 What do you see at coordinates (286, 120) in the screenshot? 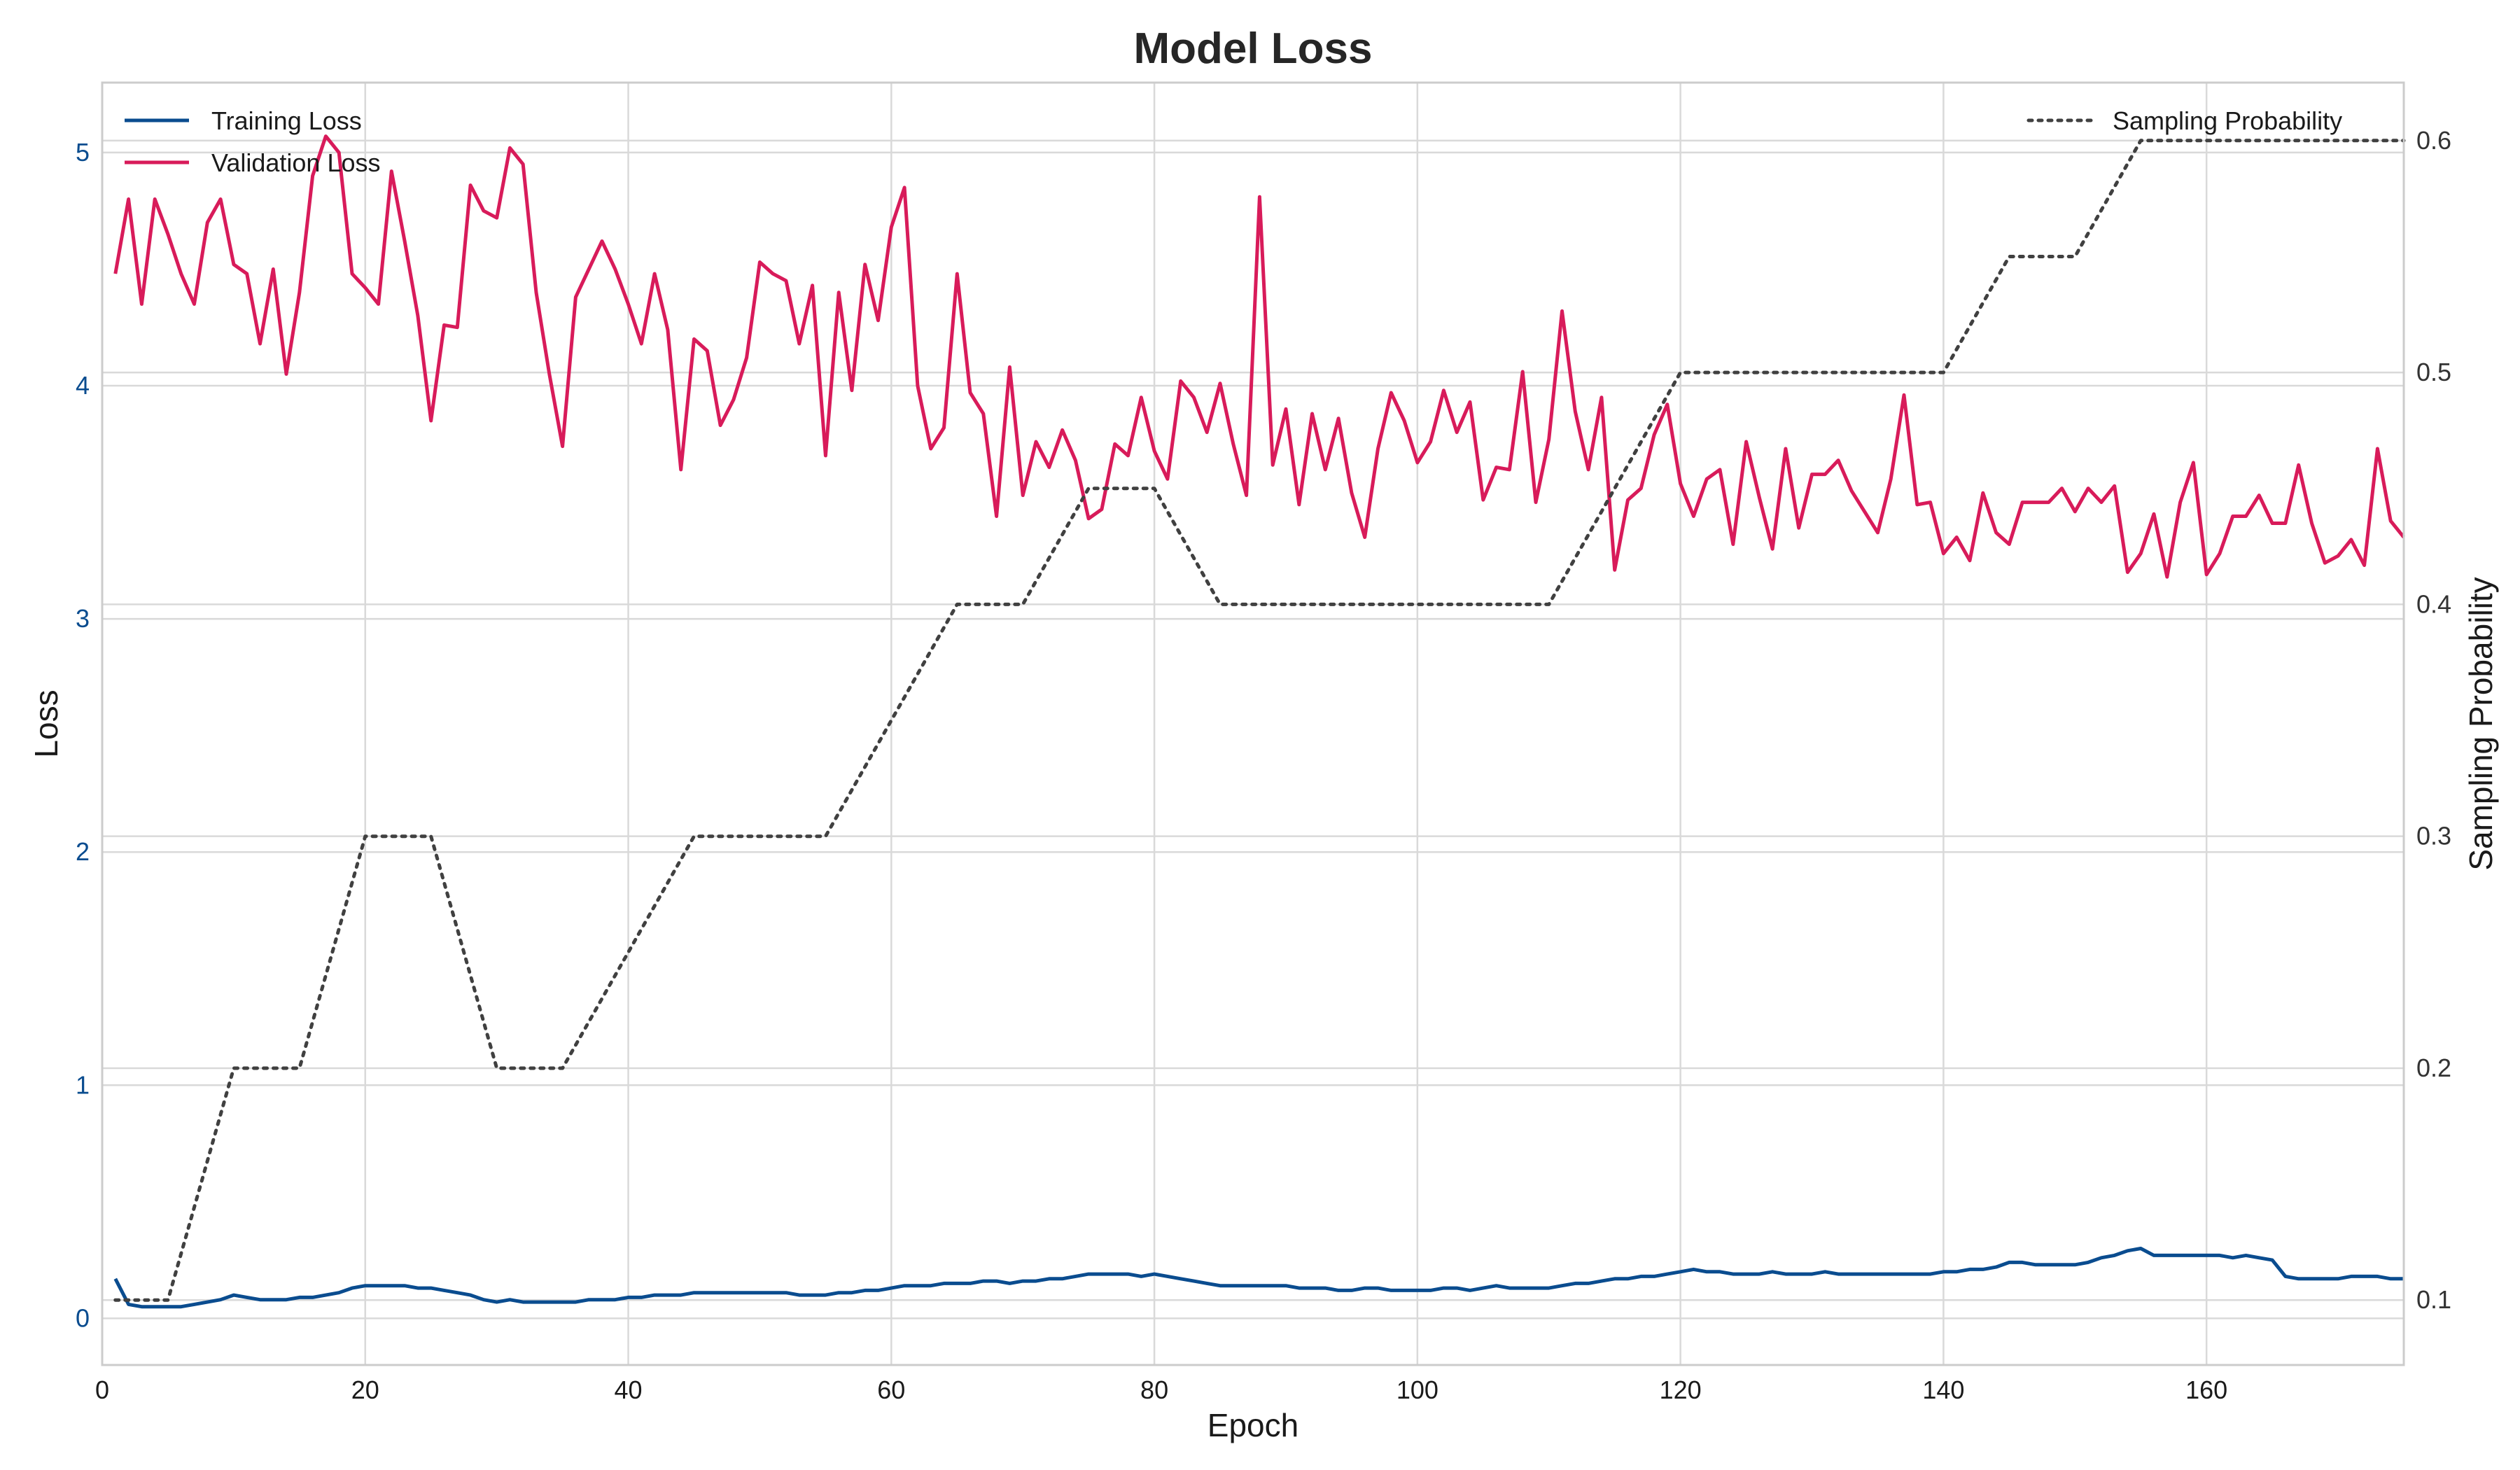
I see `legend-training-label: Training Loss` at bounding box center [286, 120].